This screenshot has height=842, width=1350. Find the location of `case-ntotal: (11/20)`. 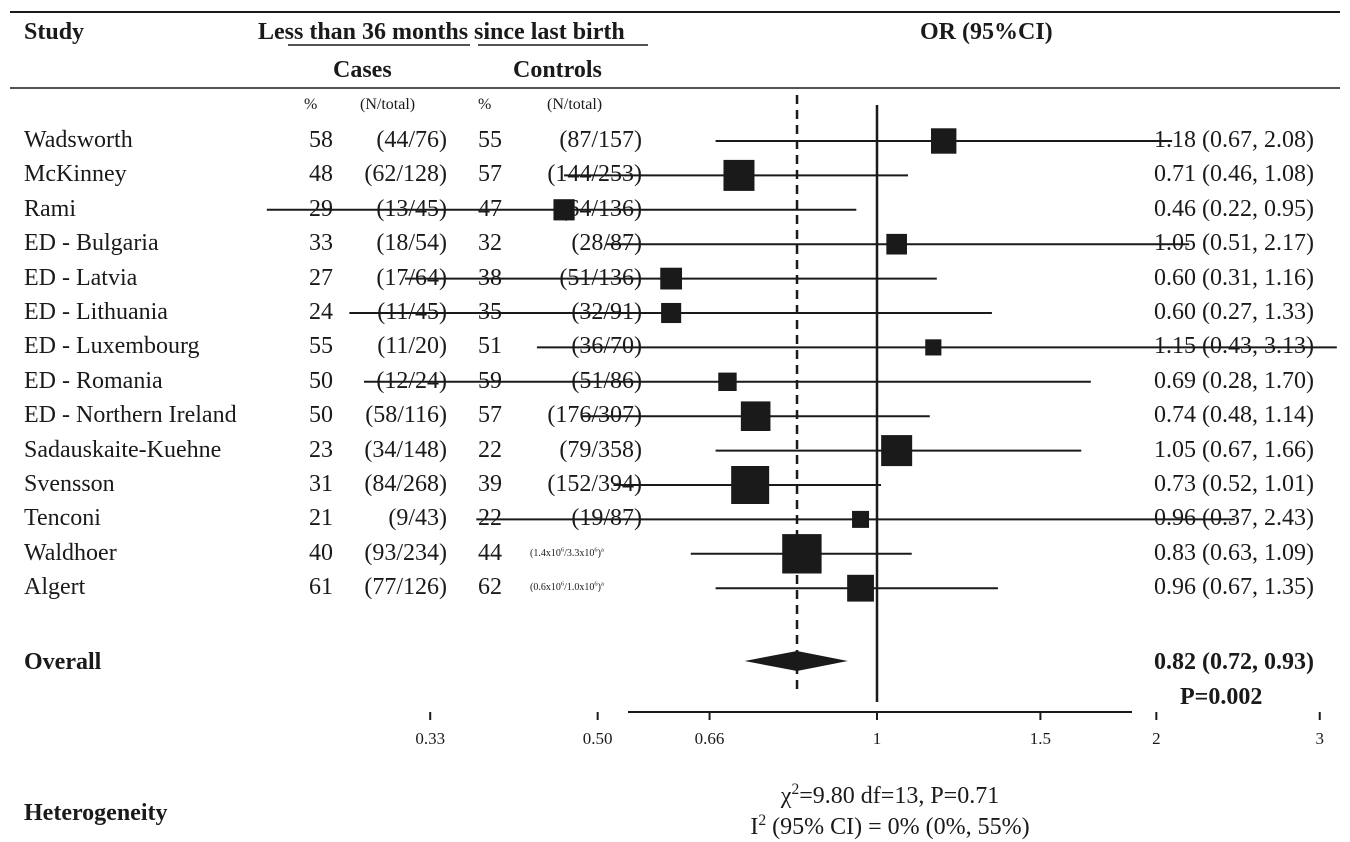

case-ntotal: (11/20) is located at coordinates (412, 346).